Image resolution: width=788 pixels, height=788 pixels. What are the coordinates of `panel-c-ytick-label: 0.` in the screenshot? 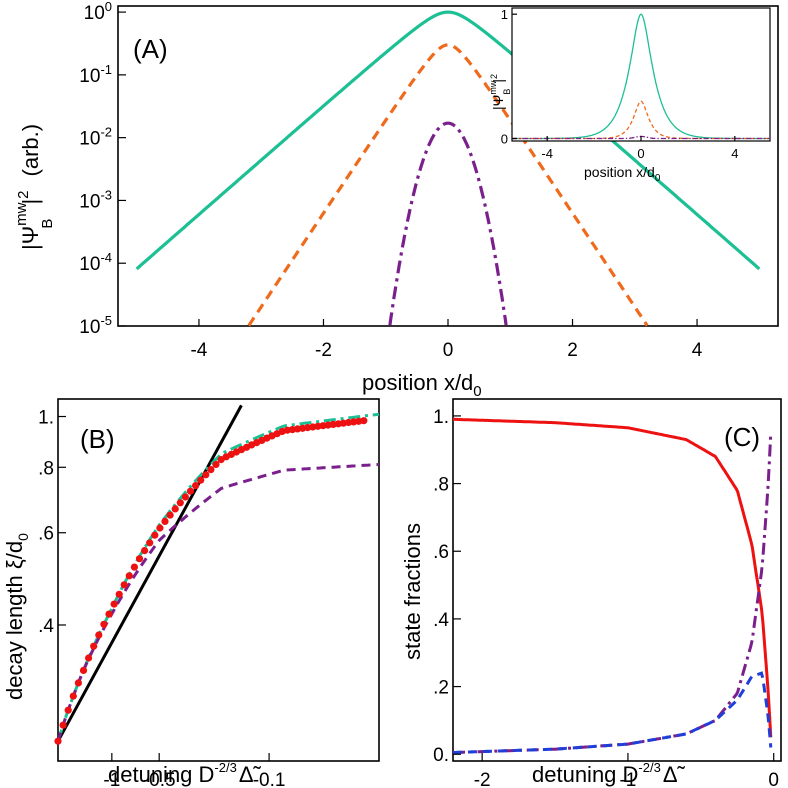 It's located at (441, 755).